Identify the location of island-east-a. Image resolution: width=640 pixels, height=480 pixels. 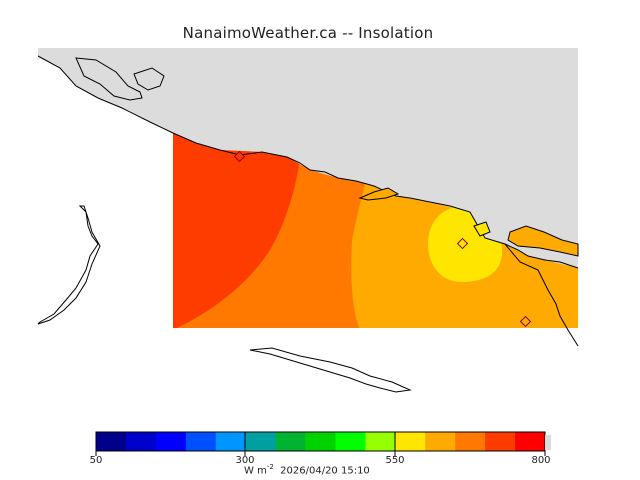
(379, 194).